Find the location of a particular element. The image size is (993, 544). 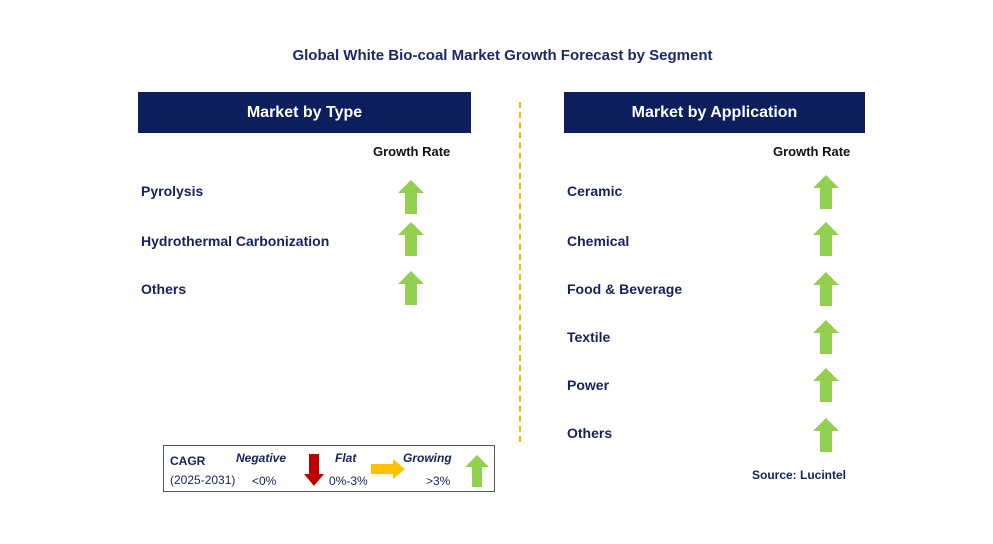

type-growth-rate-label: Growth Rate is located at coordinates (412, 151).